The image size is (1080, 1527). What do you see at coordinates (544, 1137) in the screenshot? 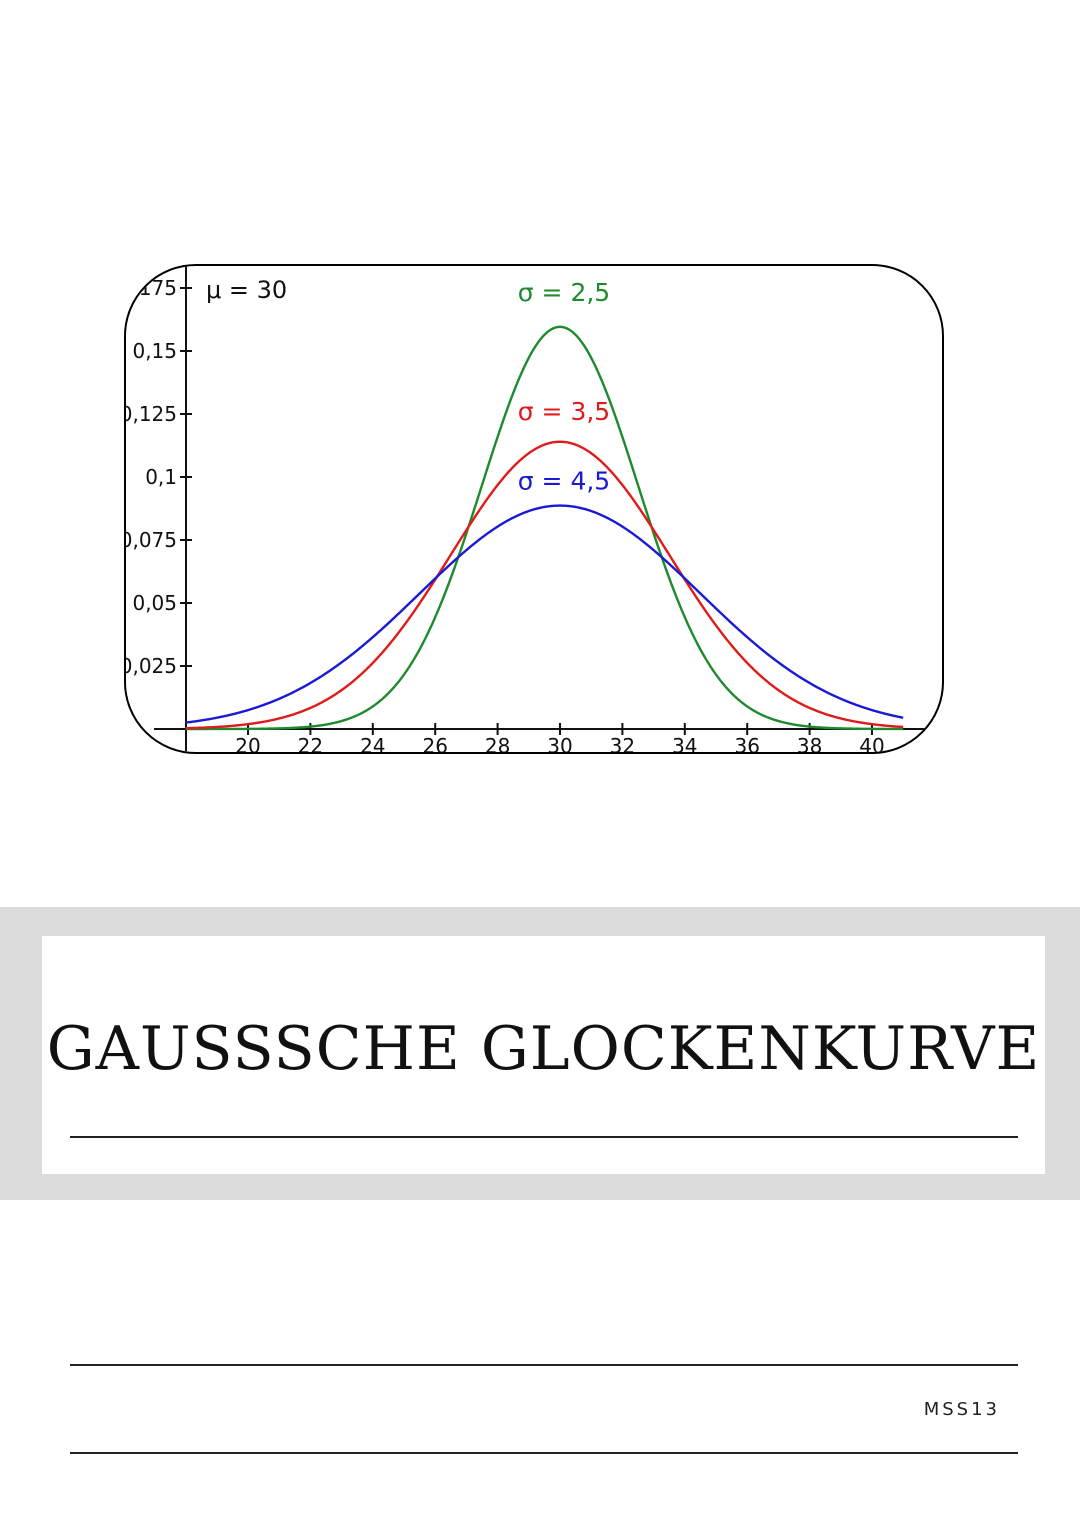
I see `title-underline` at bounding box center [544, 1137].